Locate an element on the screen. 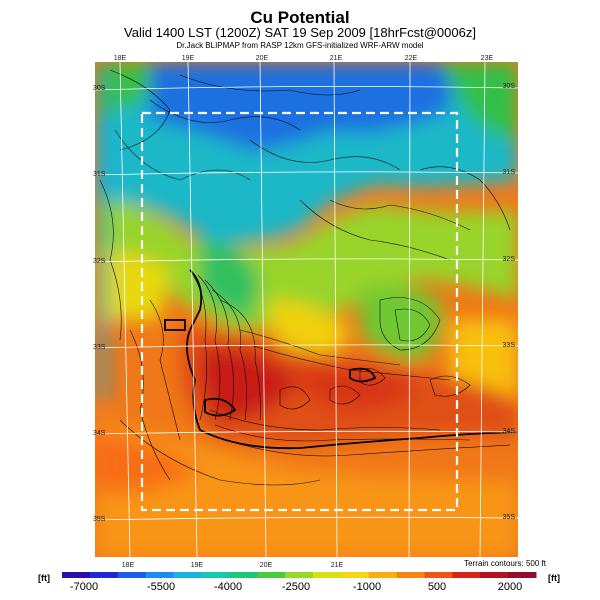 This screenshot has height=600, width=600. colorbar-tick-label: -7000 is located at coordinates (84, 587).